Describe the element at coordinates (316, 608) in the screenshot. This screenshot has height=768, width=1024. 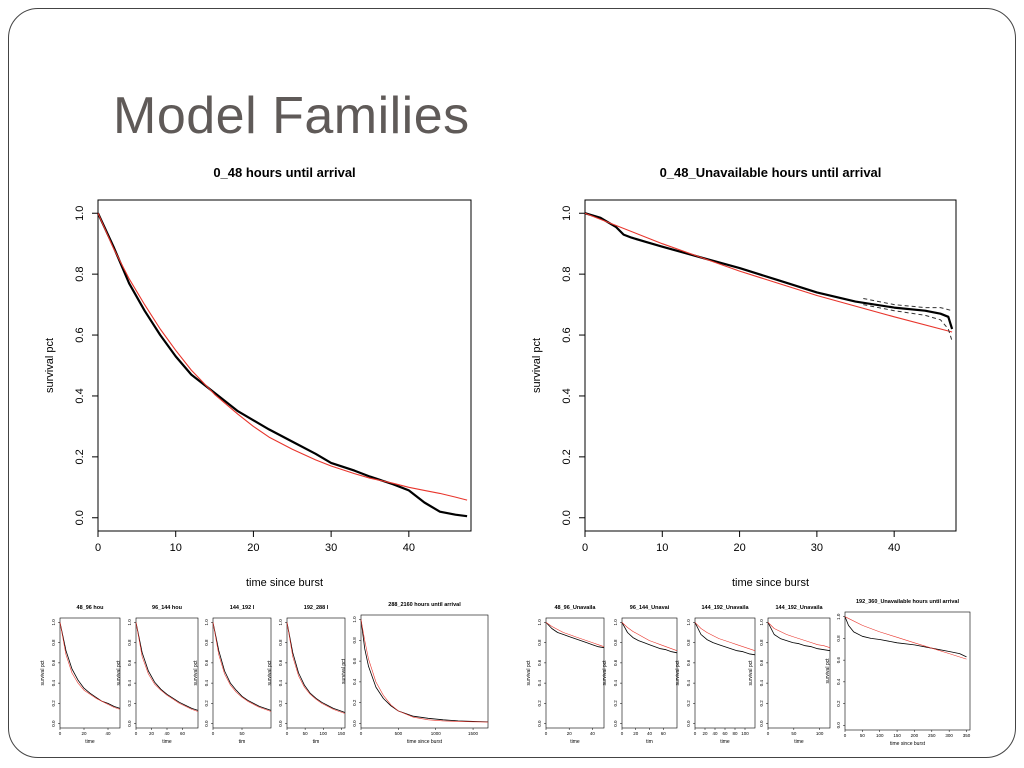
I see `chart-title: 192_288 I` at that location.